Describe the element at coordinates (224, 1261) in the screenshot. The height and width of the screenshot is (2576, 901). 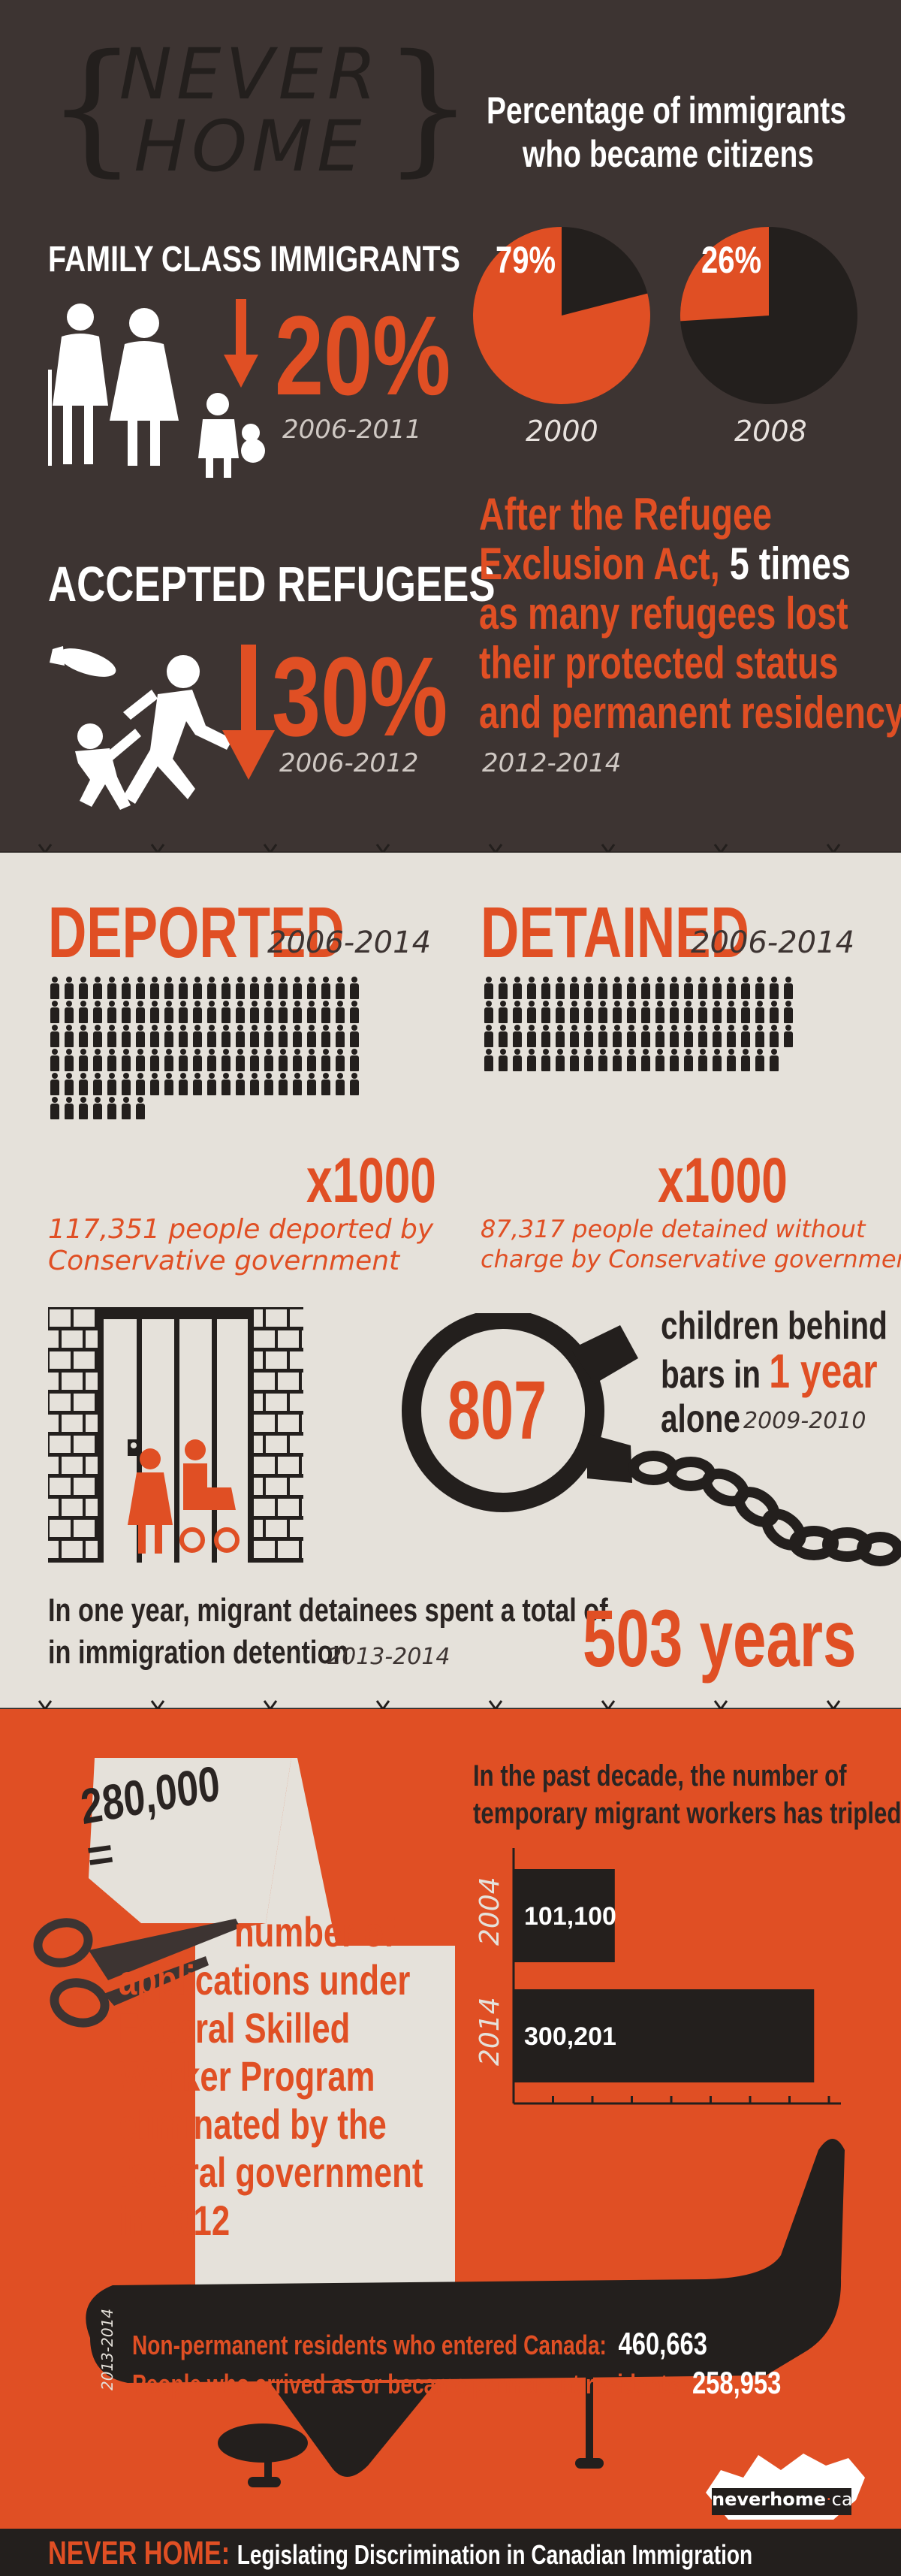
I see `deported-caption-line2: Conservative government` at that location.